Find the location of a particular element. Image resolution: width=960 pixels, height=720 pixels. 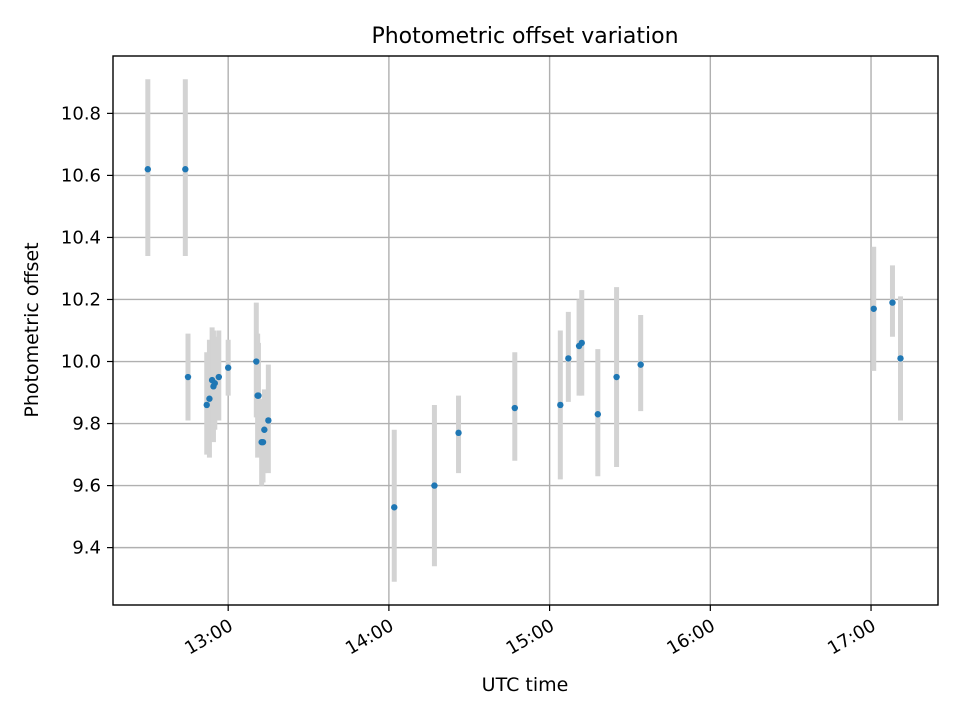

chart-title: Photometric offset variation is located at coordinates (524, 36).